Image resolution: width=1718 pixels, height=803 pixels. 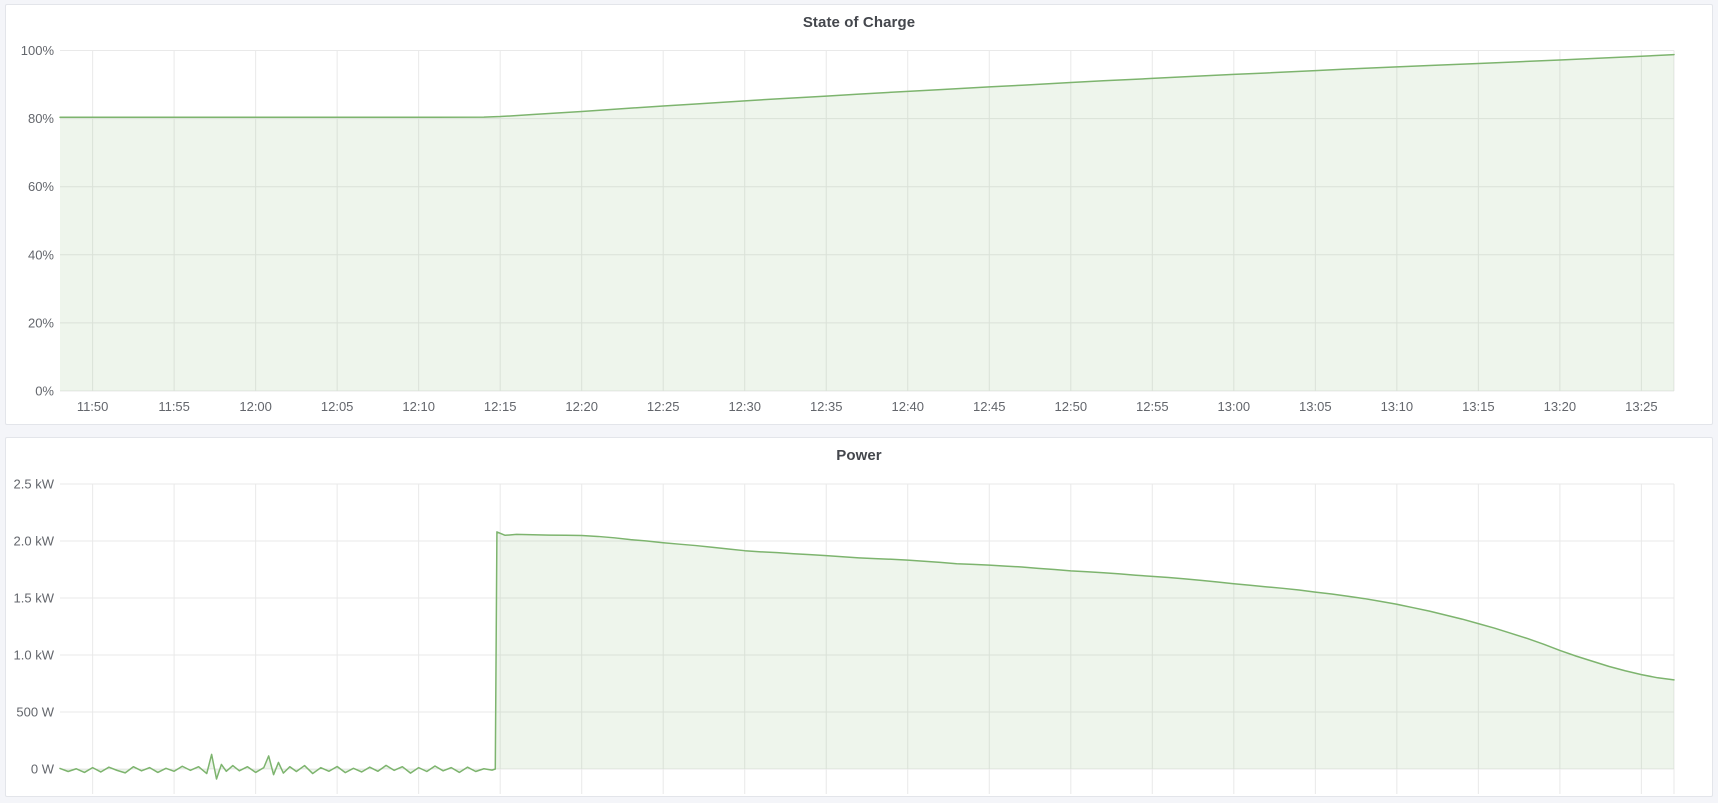 What do you see at coordinates (38, 50) in the screenshot?
I see `svg-text: 100%` at bounding box center [38, 50].